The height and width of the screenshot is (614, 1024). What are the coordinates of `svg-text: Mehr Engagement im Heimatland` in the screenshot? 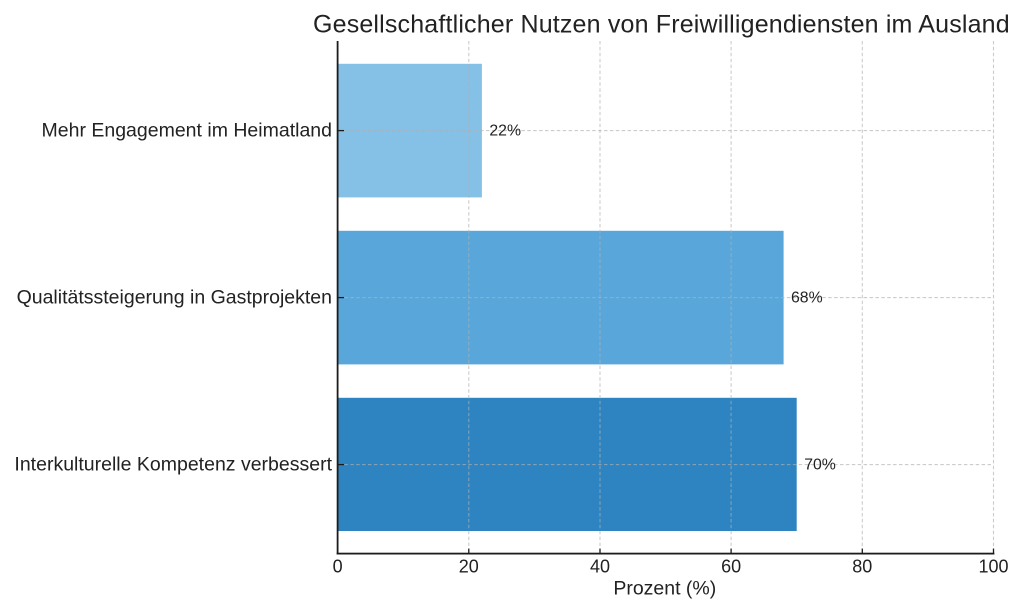 It's located at (187, 131).